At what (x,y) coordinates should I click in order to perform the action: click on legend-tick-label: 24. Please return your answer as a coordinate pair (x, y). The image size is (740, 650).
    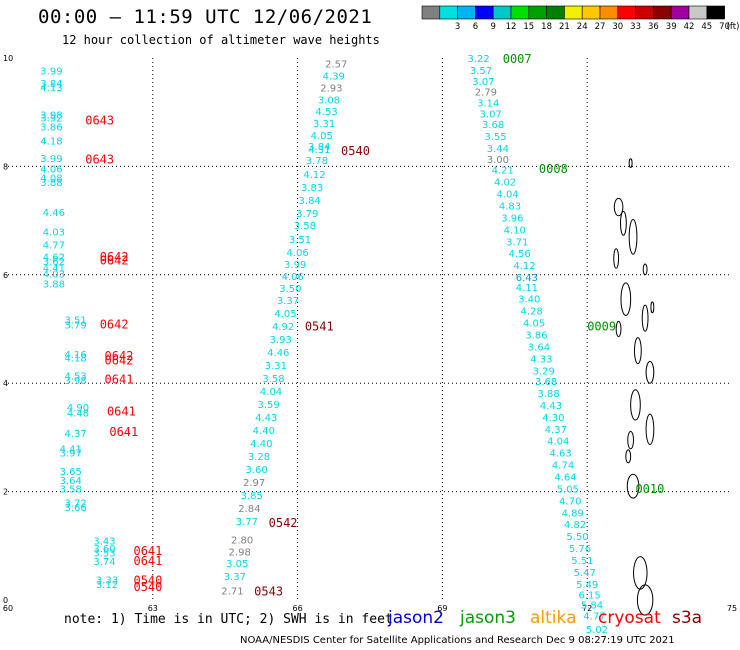
    Looking at the image, I should click on (582, 27).